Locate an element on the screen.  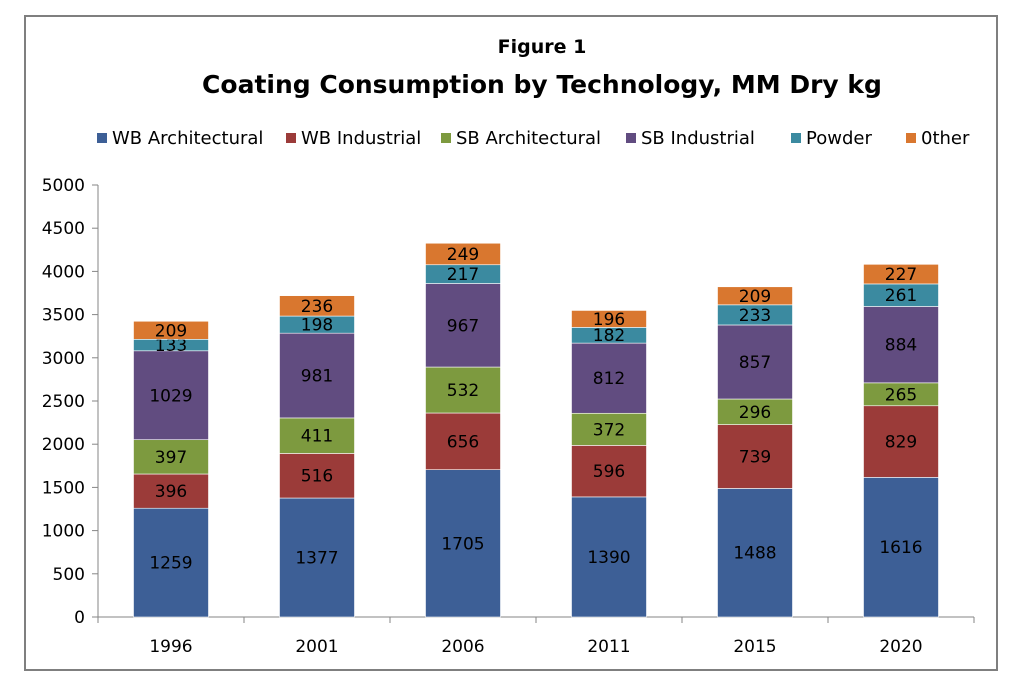
data-label: 812 is located at coordinates (609, 379).